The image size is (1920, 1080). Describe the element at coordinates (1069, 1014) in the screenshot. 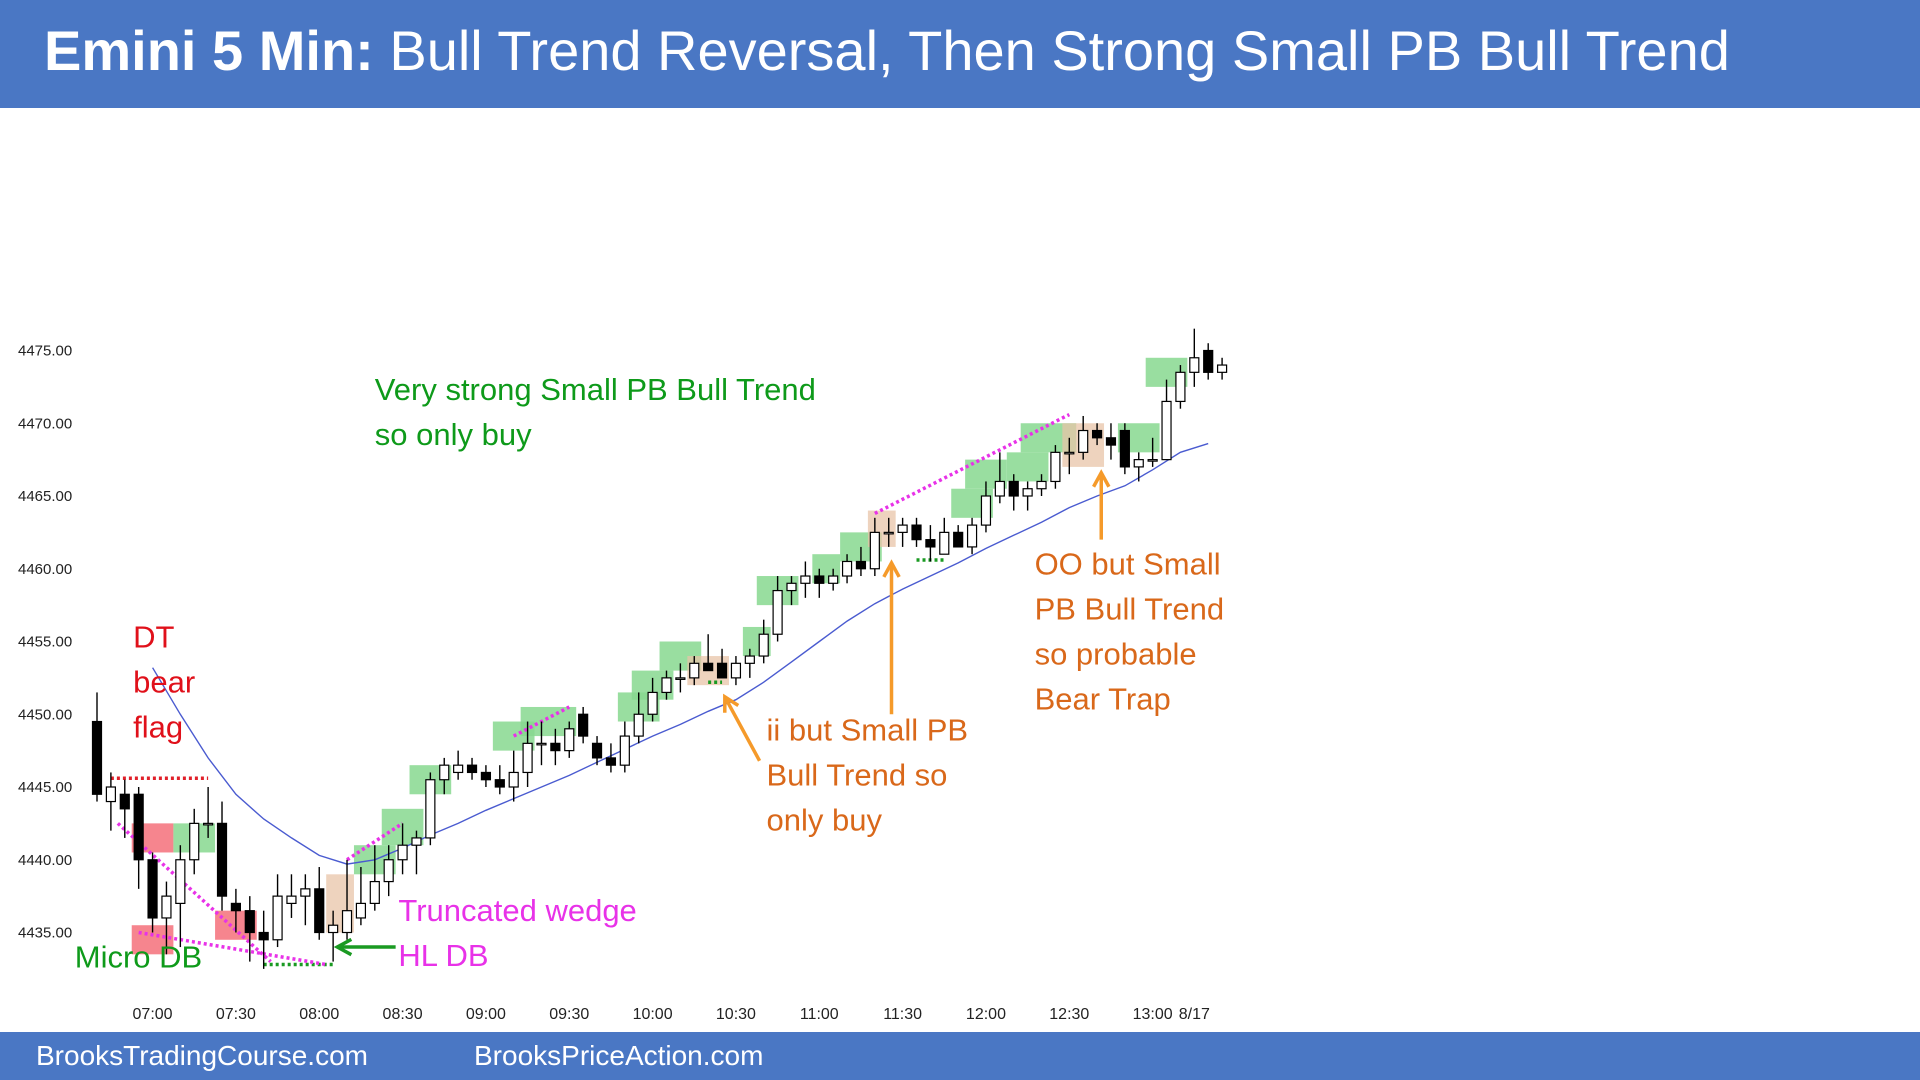

I see `x-tick-label: 12:30` at that location.